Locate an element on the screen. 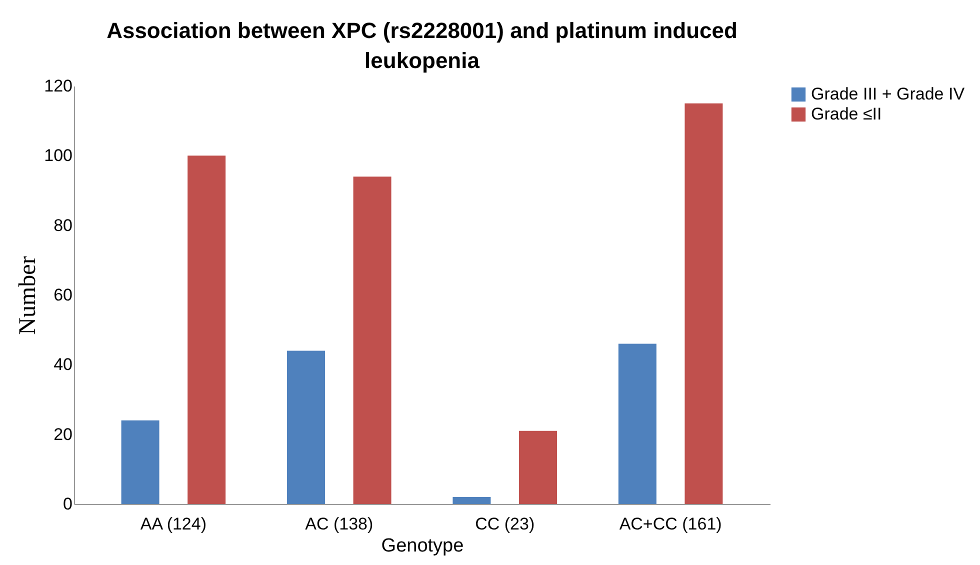 The height and width of the screenshot is (565, 980). x-tick-label: AC (138) is located at coordinates (339, 524).